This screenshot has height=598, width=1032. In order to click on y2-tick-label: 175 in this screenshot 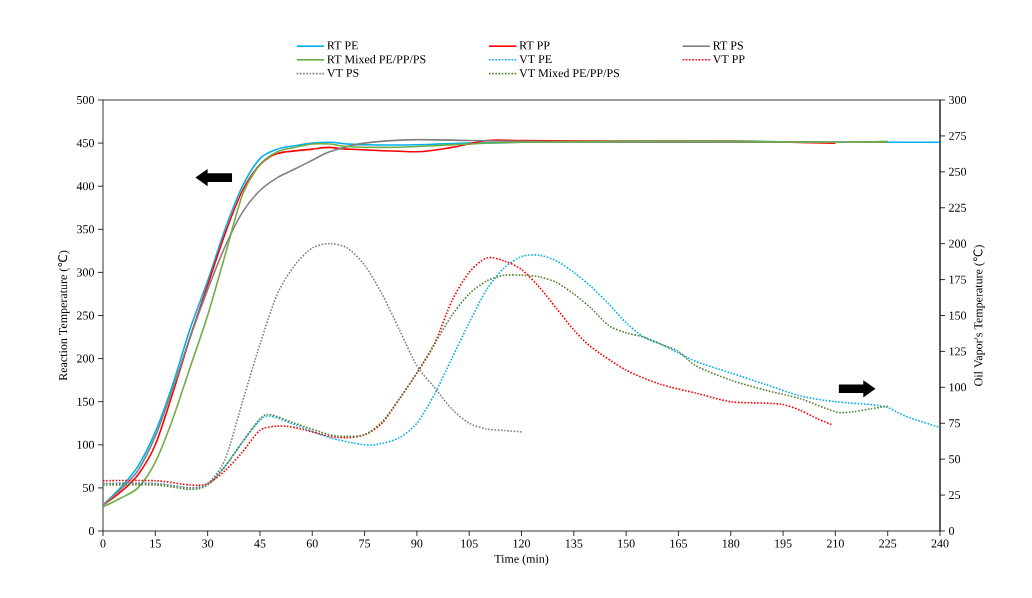, I will do `click(958, 279)`.